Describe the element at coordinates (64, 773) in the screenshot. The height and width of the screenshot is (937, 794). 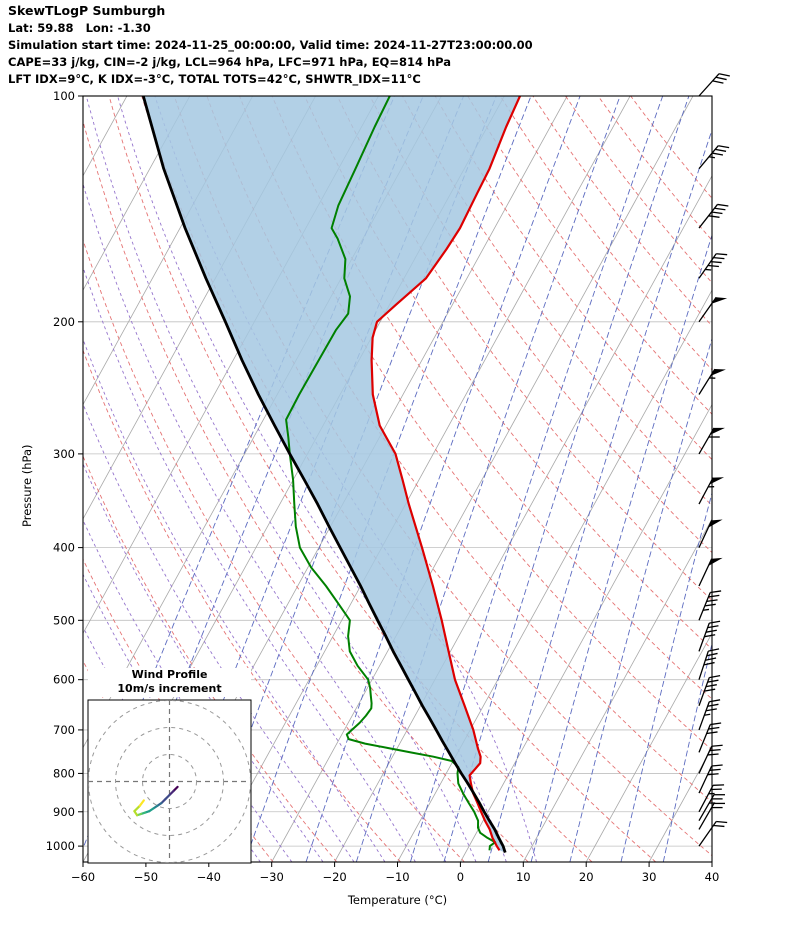
I see `y-tick-label: 800` at that location.